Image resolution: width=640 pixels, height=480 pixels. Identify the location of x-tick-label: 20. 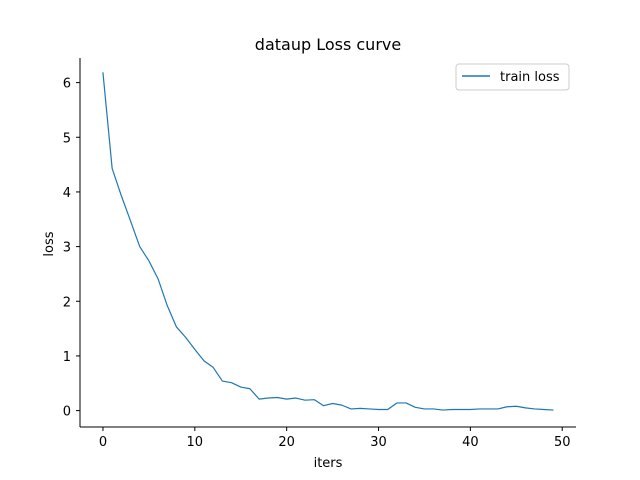
(286, 442).